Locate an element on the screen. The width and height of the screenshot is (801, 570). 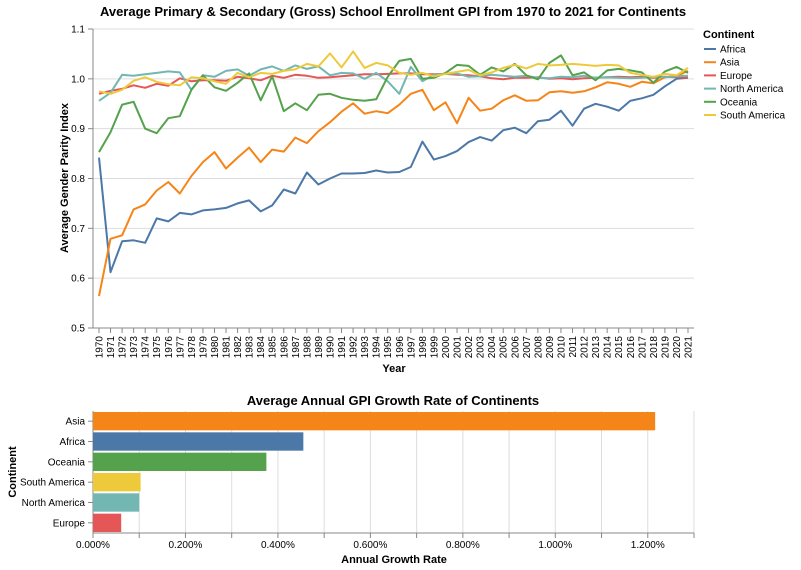
legend-item-europe: Europe is located at coordinates (728, 76).